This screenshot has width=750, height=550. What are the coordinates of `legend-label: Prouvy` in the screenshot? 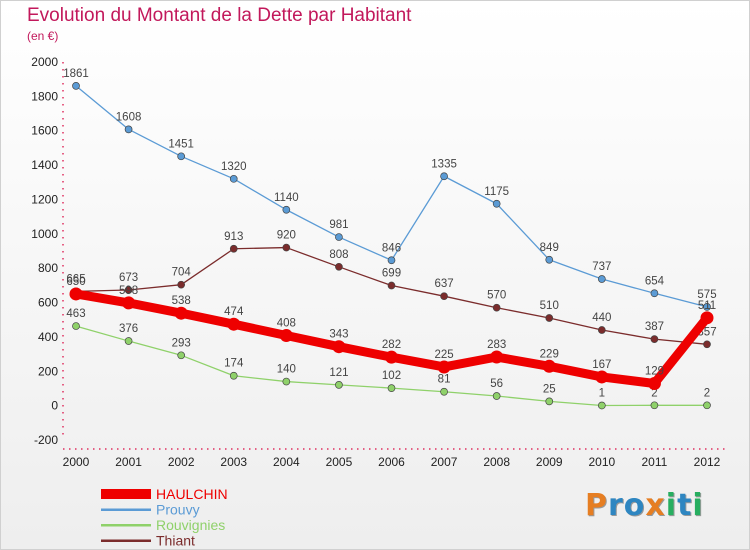 It's located at (178, 510).